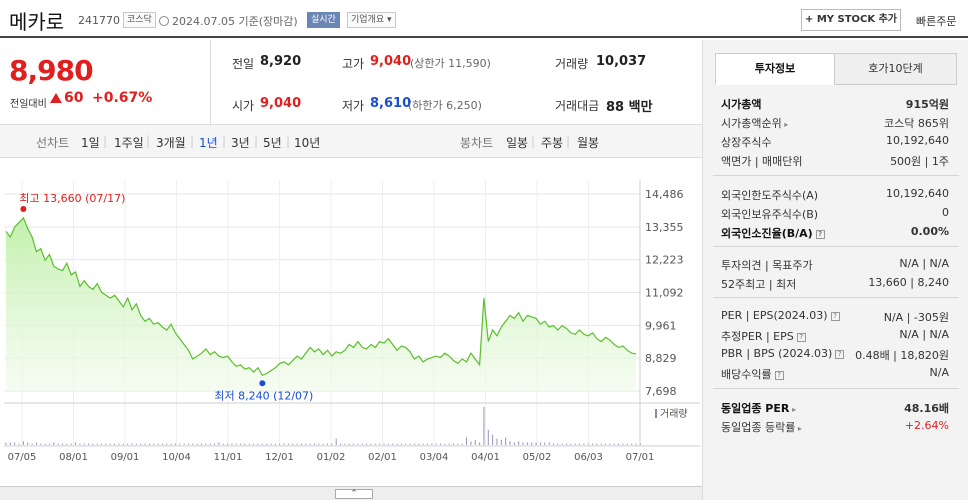 This screenshot has width=968, height=500. What do you see at coordinates (56, 98) in the screenshot?
I see `up-triangle-icon` at bounding box center [56, 98].